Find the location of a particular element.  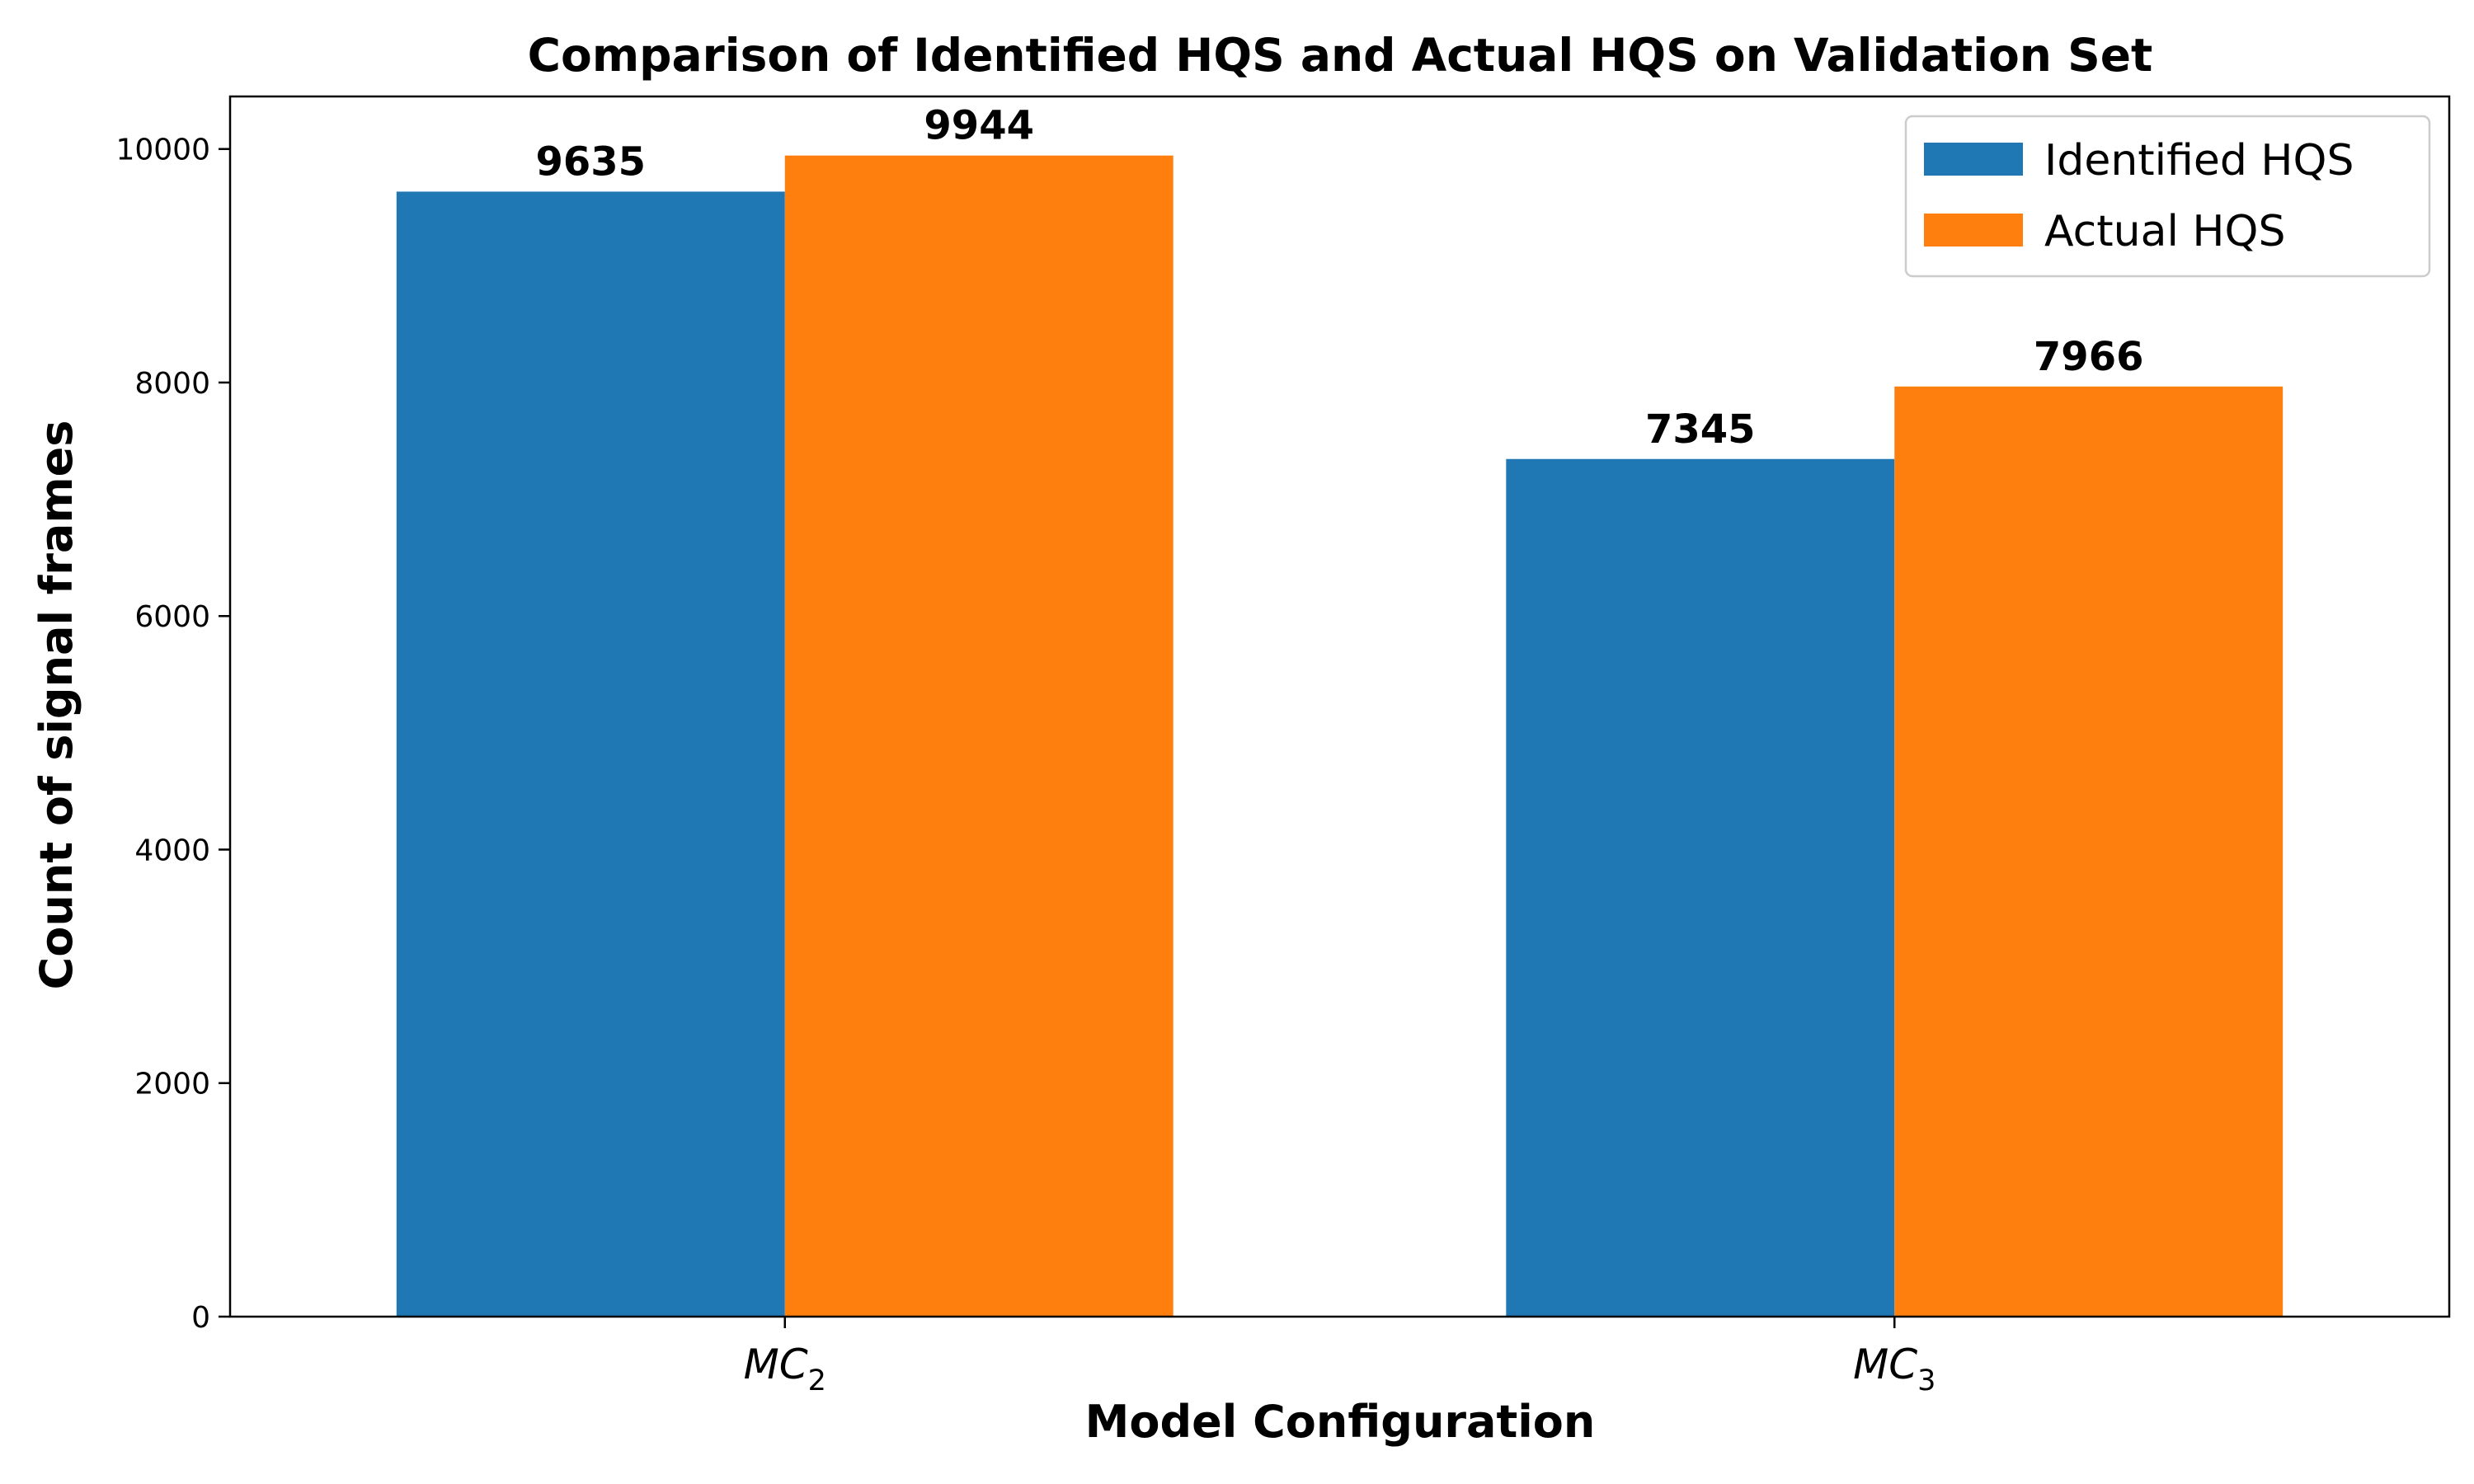

data-label: 9635 is located at coordinates (590, 162).